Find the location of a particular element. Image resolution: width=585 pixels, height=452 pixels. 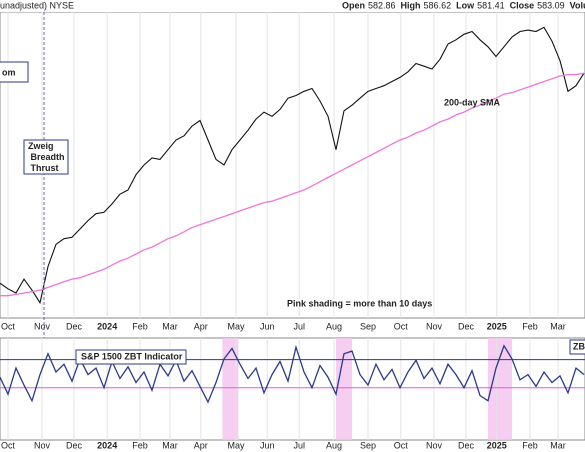

quote-label: High is located at coordinates (411, 5).